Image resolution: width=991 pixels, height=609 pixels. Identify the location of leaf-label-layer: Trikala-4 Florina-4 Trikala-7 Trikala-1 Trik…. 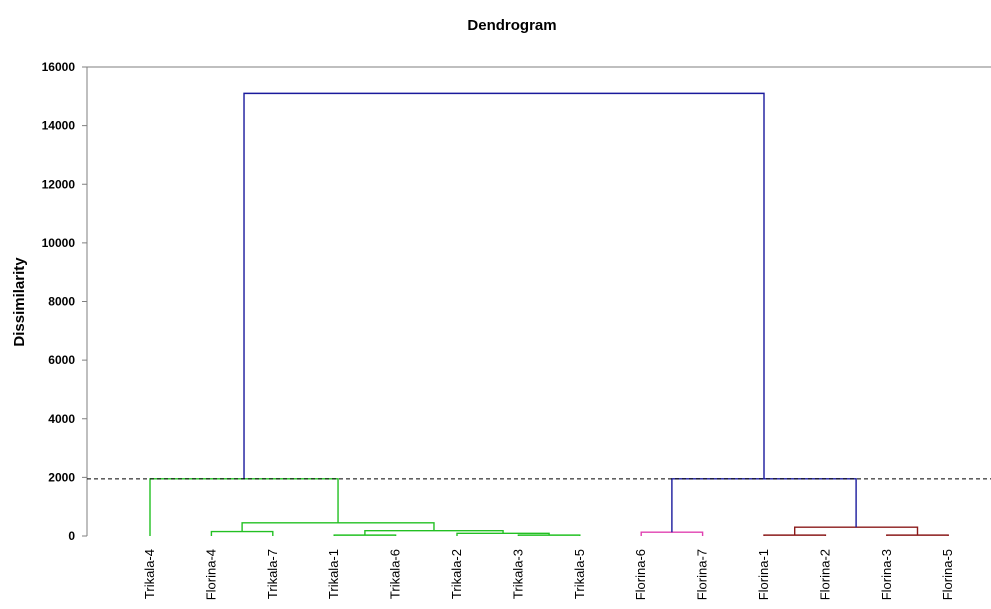
(548, 574).